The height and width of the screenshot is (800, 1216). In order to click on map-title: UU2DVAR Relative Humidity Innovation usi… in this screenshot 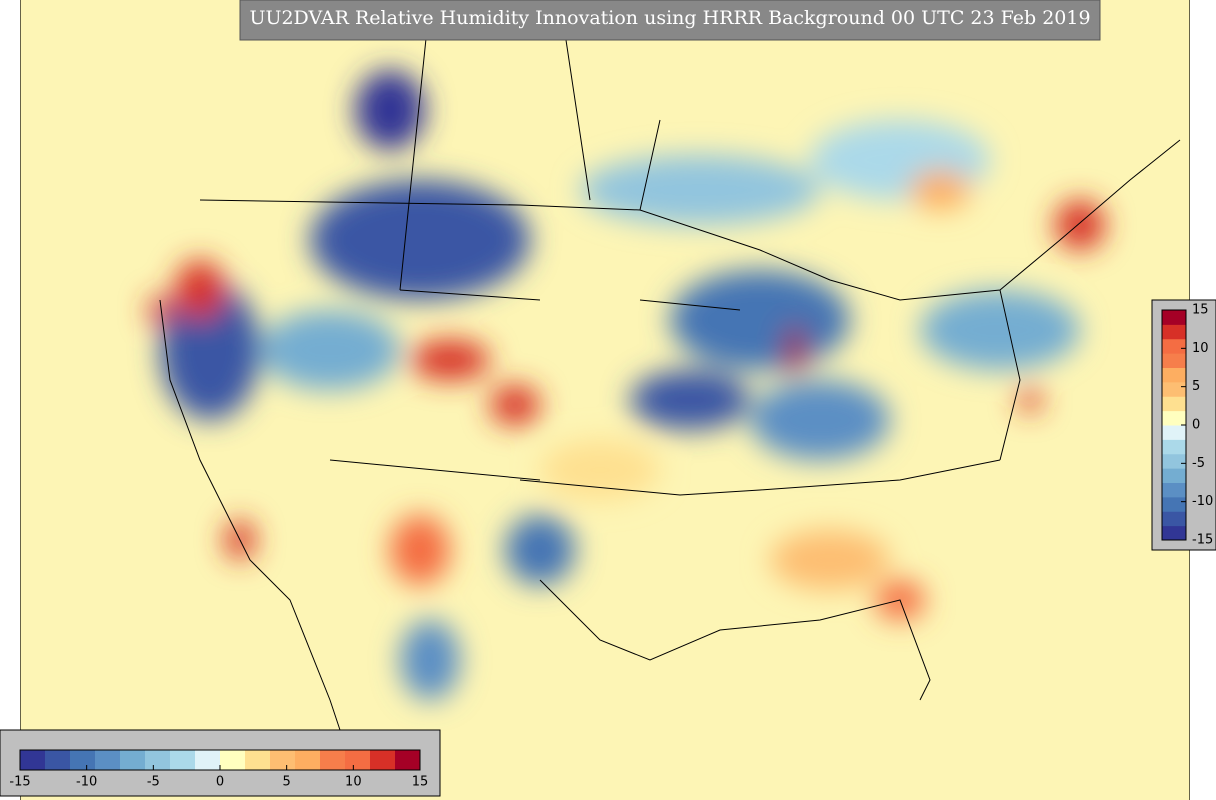, I will do `click(669, 18)`.